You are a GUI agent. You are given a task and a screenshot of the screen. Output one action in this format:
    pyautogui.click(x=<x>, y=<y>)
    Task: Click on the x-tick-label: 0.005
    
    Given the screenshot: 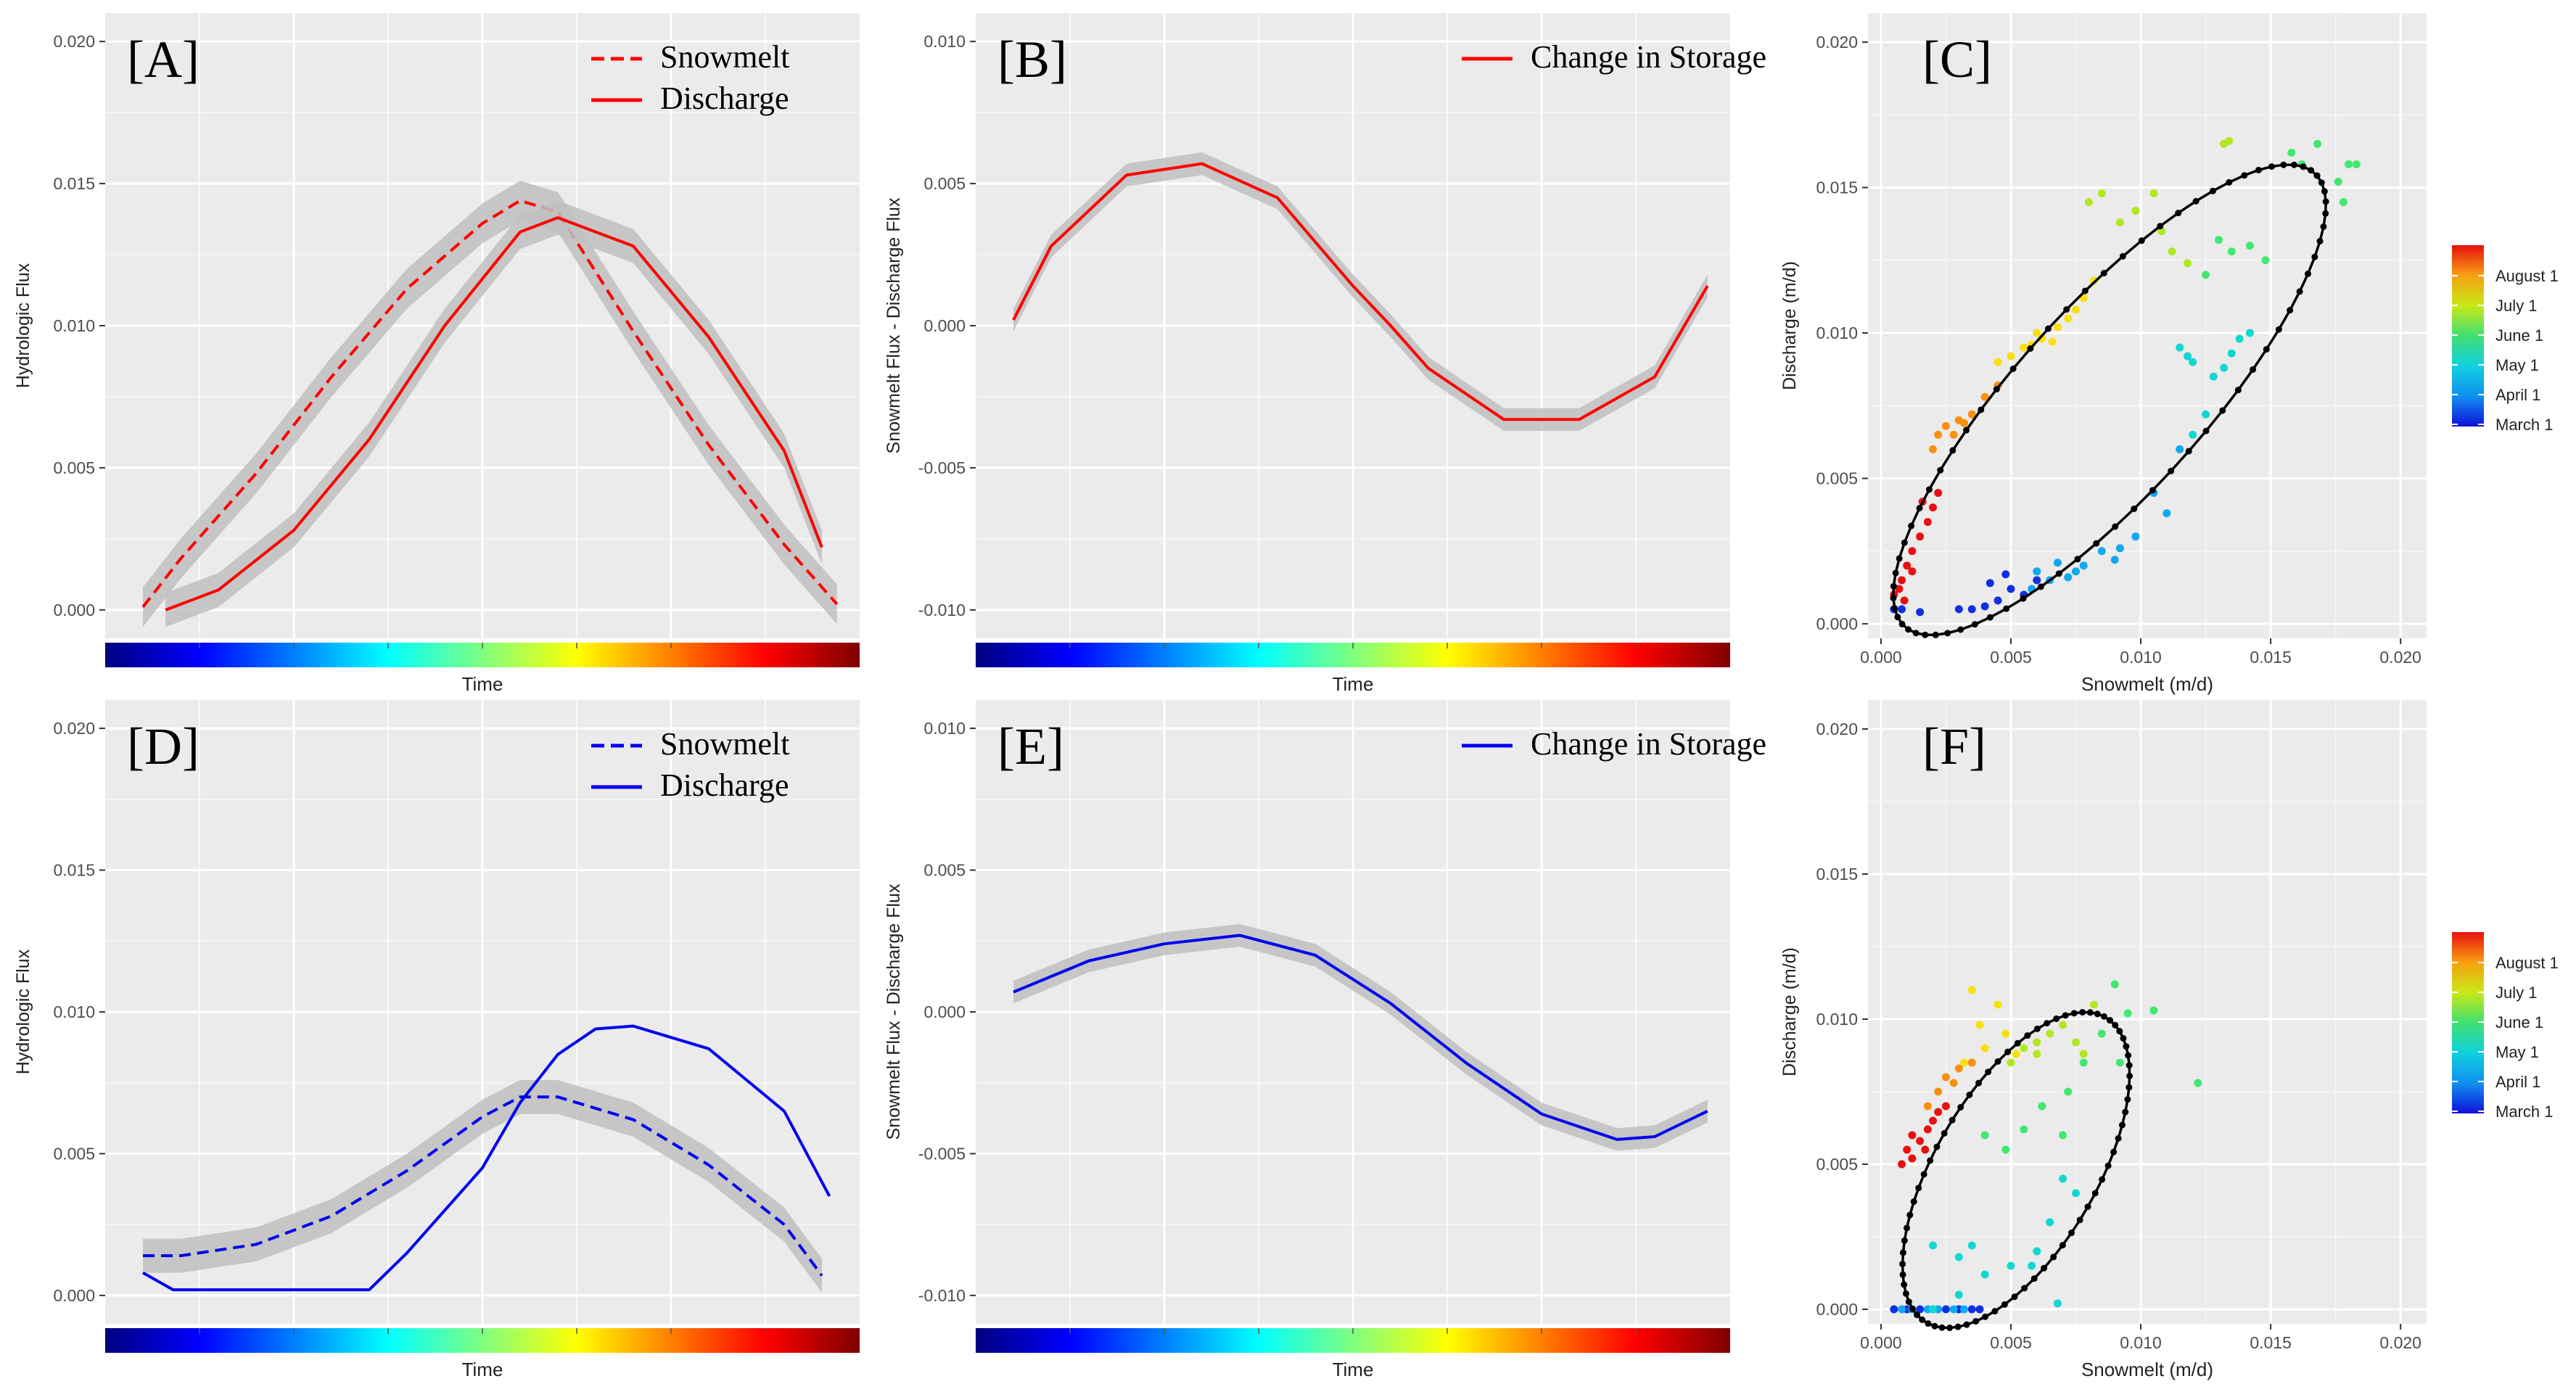 What is the action you would take?
    pyautogui.click(x=2011, y=1342)
    